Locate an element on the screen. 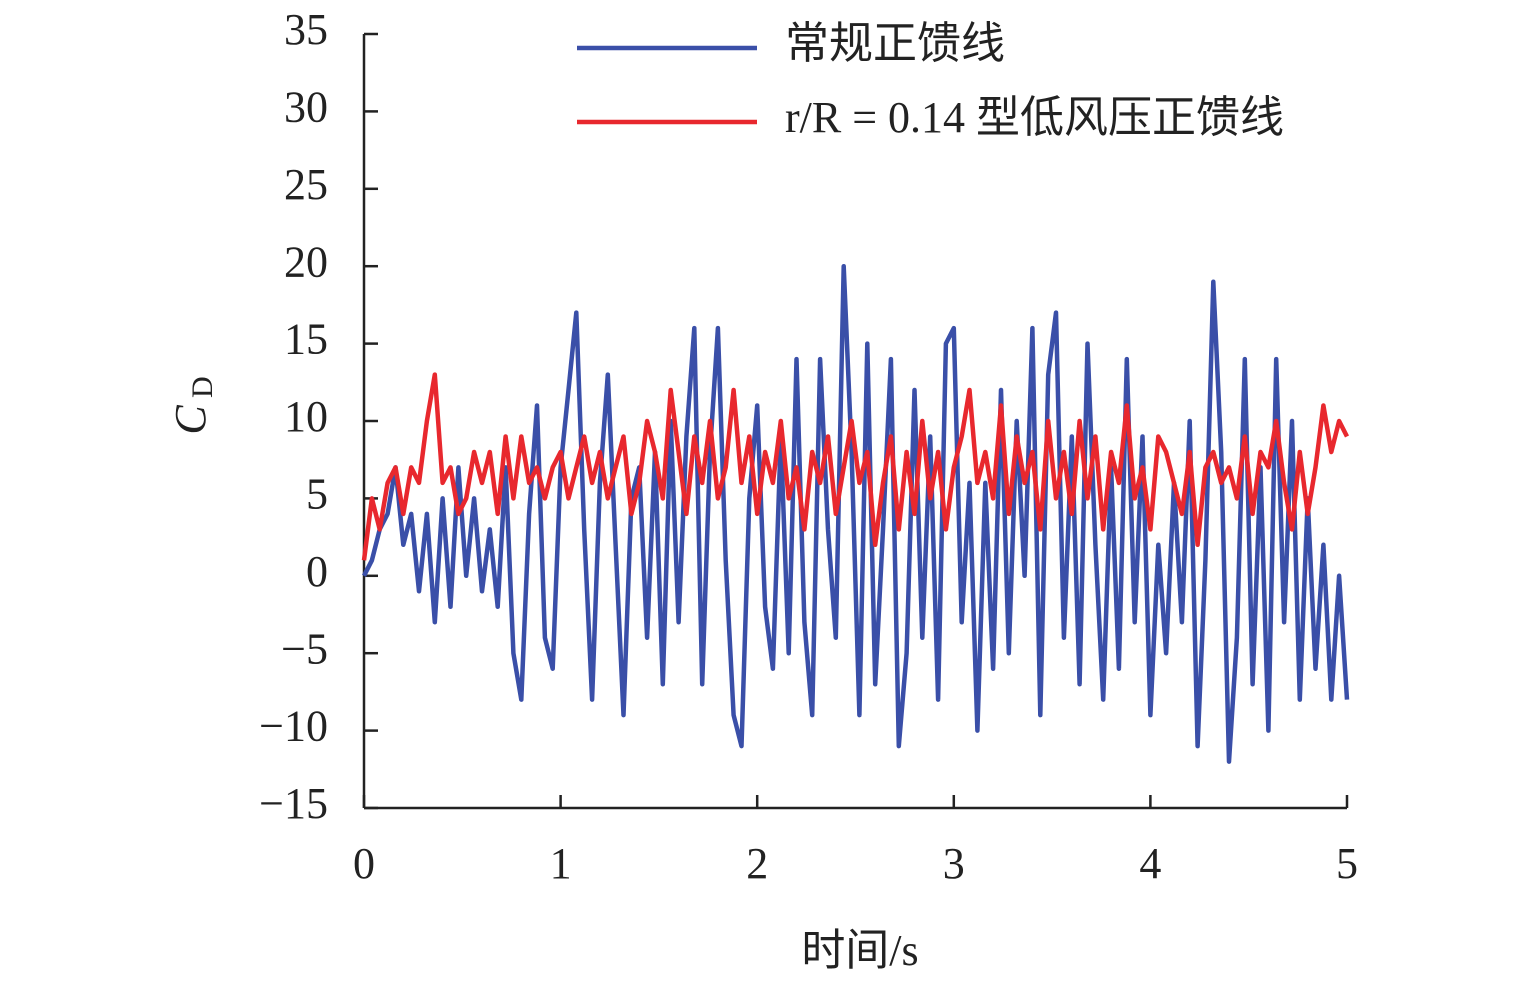  y-tick-label: 20 is located at coordinates (306, 261).